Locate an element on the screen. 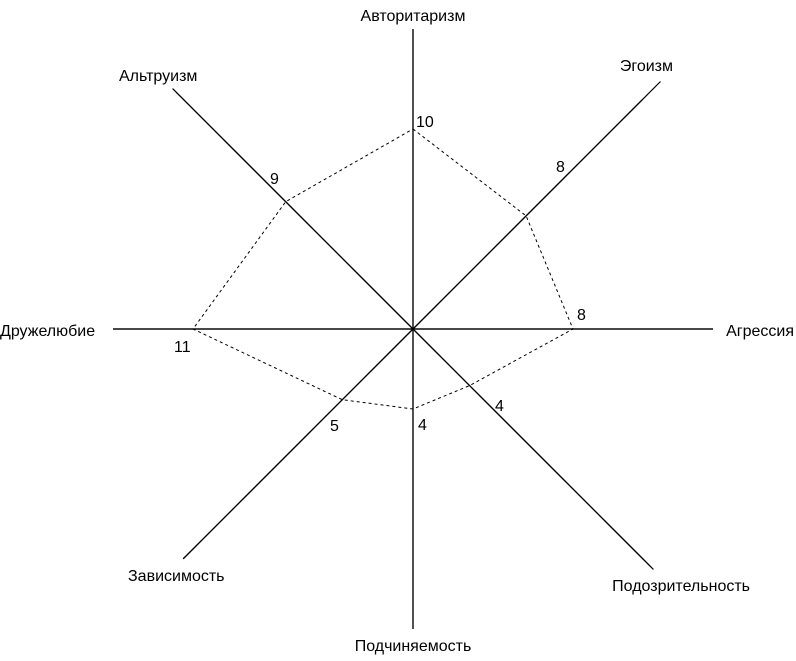 The height and width of the screenshot is (661, 796). data-label: 10 is located at coordinates (425, 122).